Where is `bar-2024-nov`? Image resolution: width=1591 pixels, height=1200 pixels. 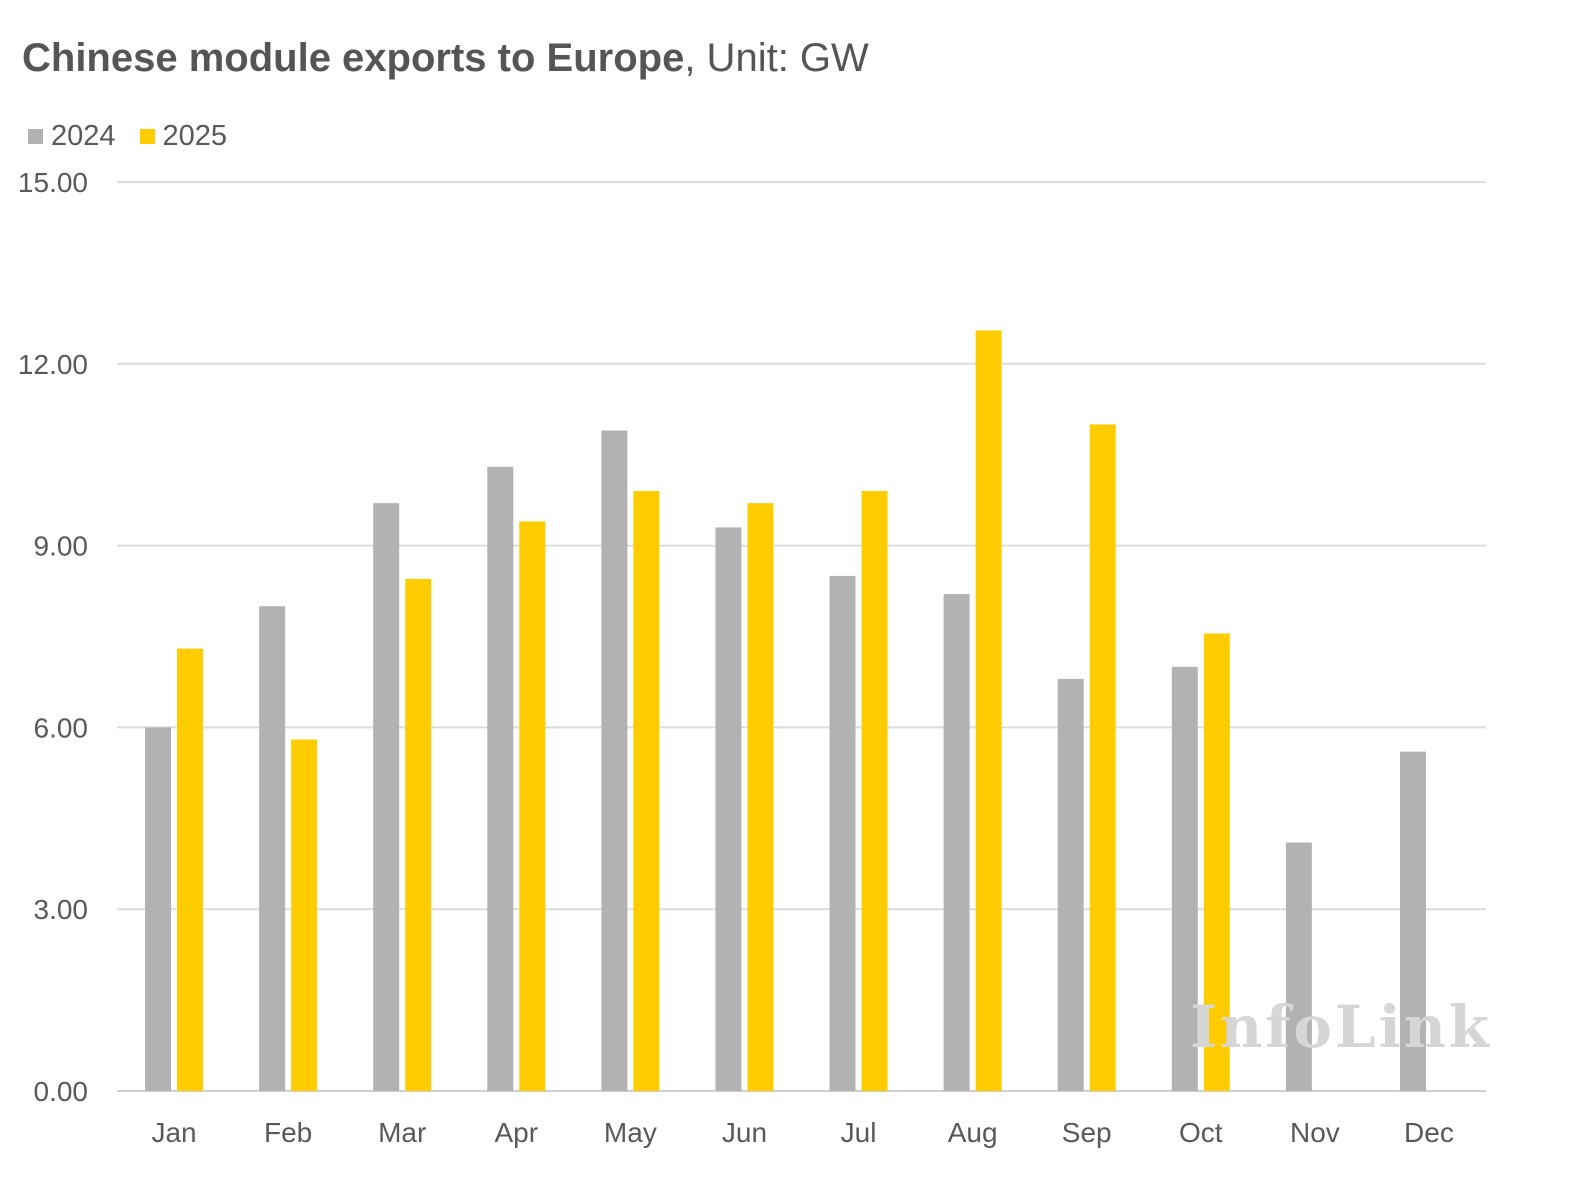 bar-2024-nov is located at coordinates (1298, 966).